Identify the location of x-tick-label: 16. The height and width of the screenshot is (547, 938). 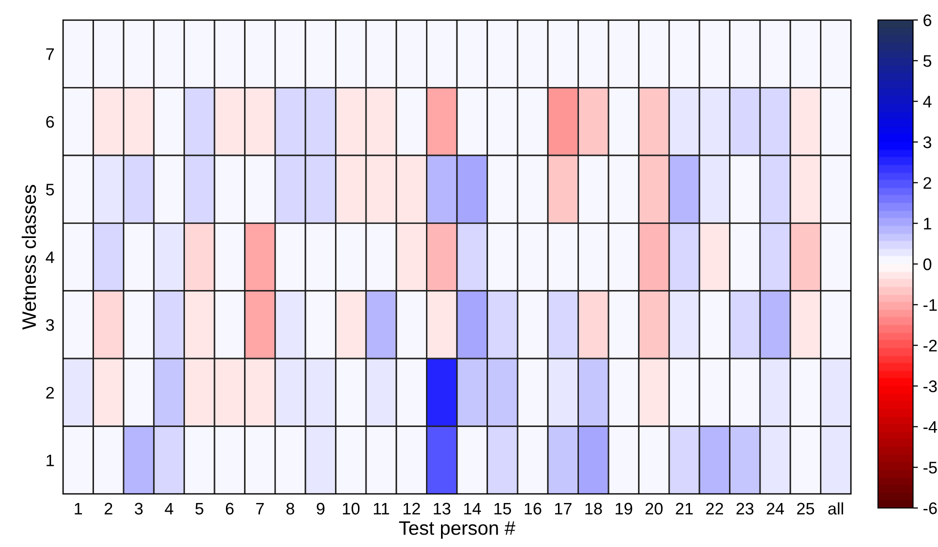
(533, 508).